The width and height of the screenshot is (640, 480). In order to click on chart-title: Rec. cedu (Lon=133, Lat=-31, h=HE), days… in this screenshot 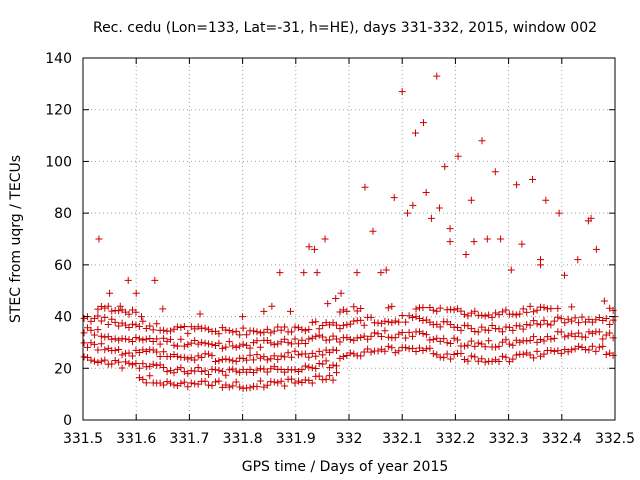, I will do `click(345, 28)`.